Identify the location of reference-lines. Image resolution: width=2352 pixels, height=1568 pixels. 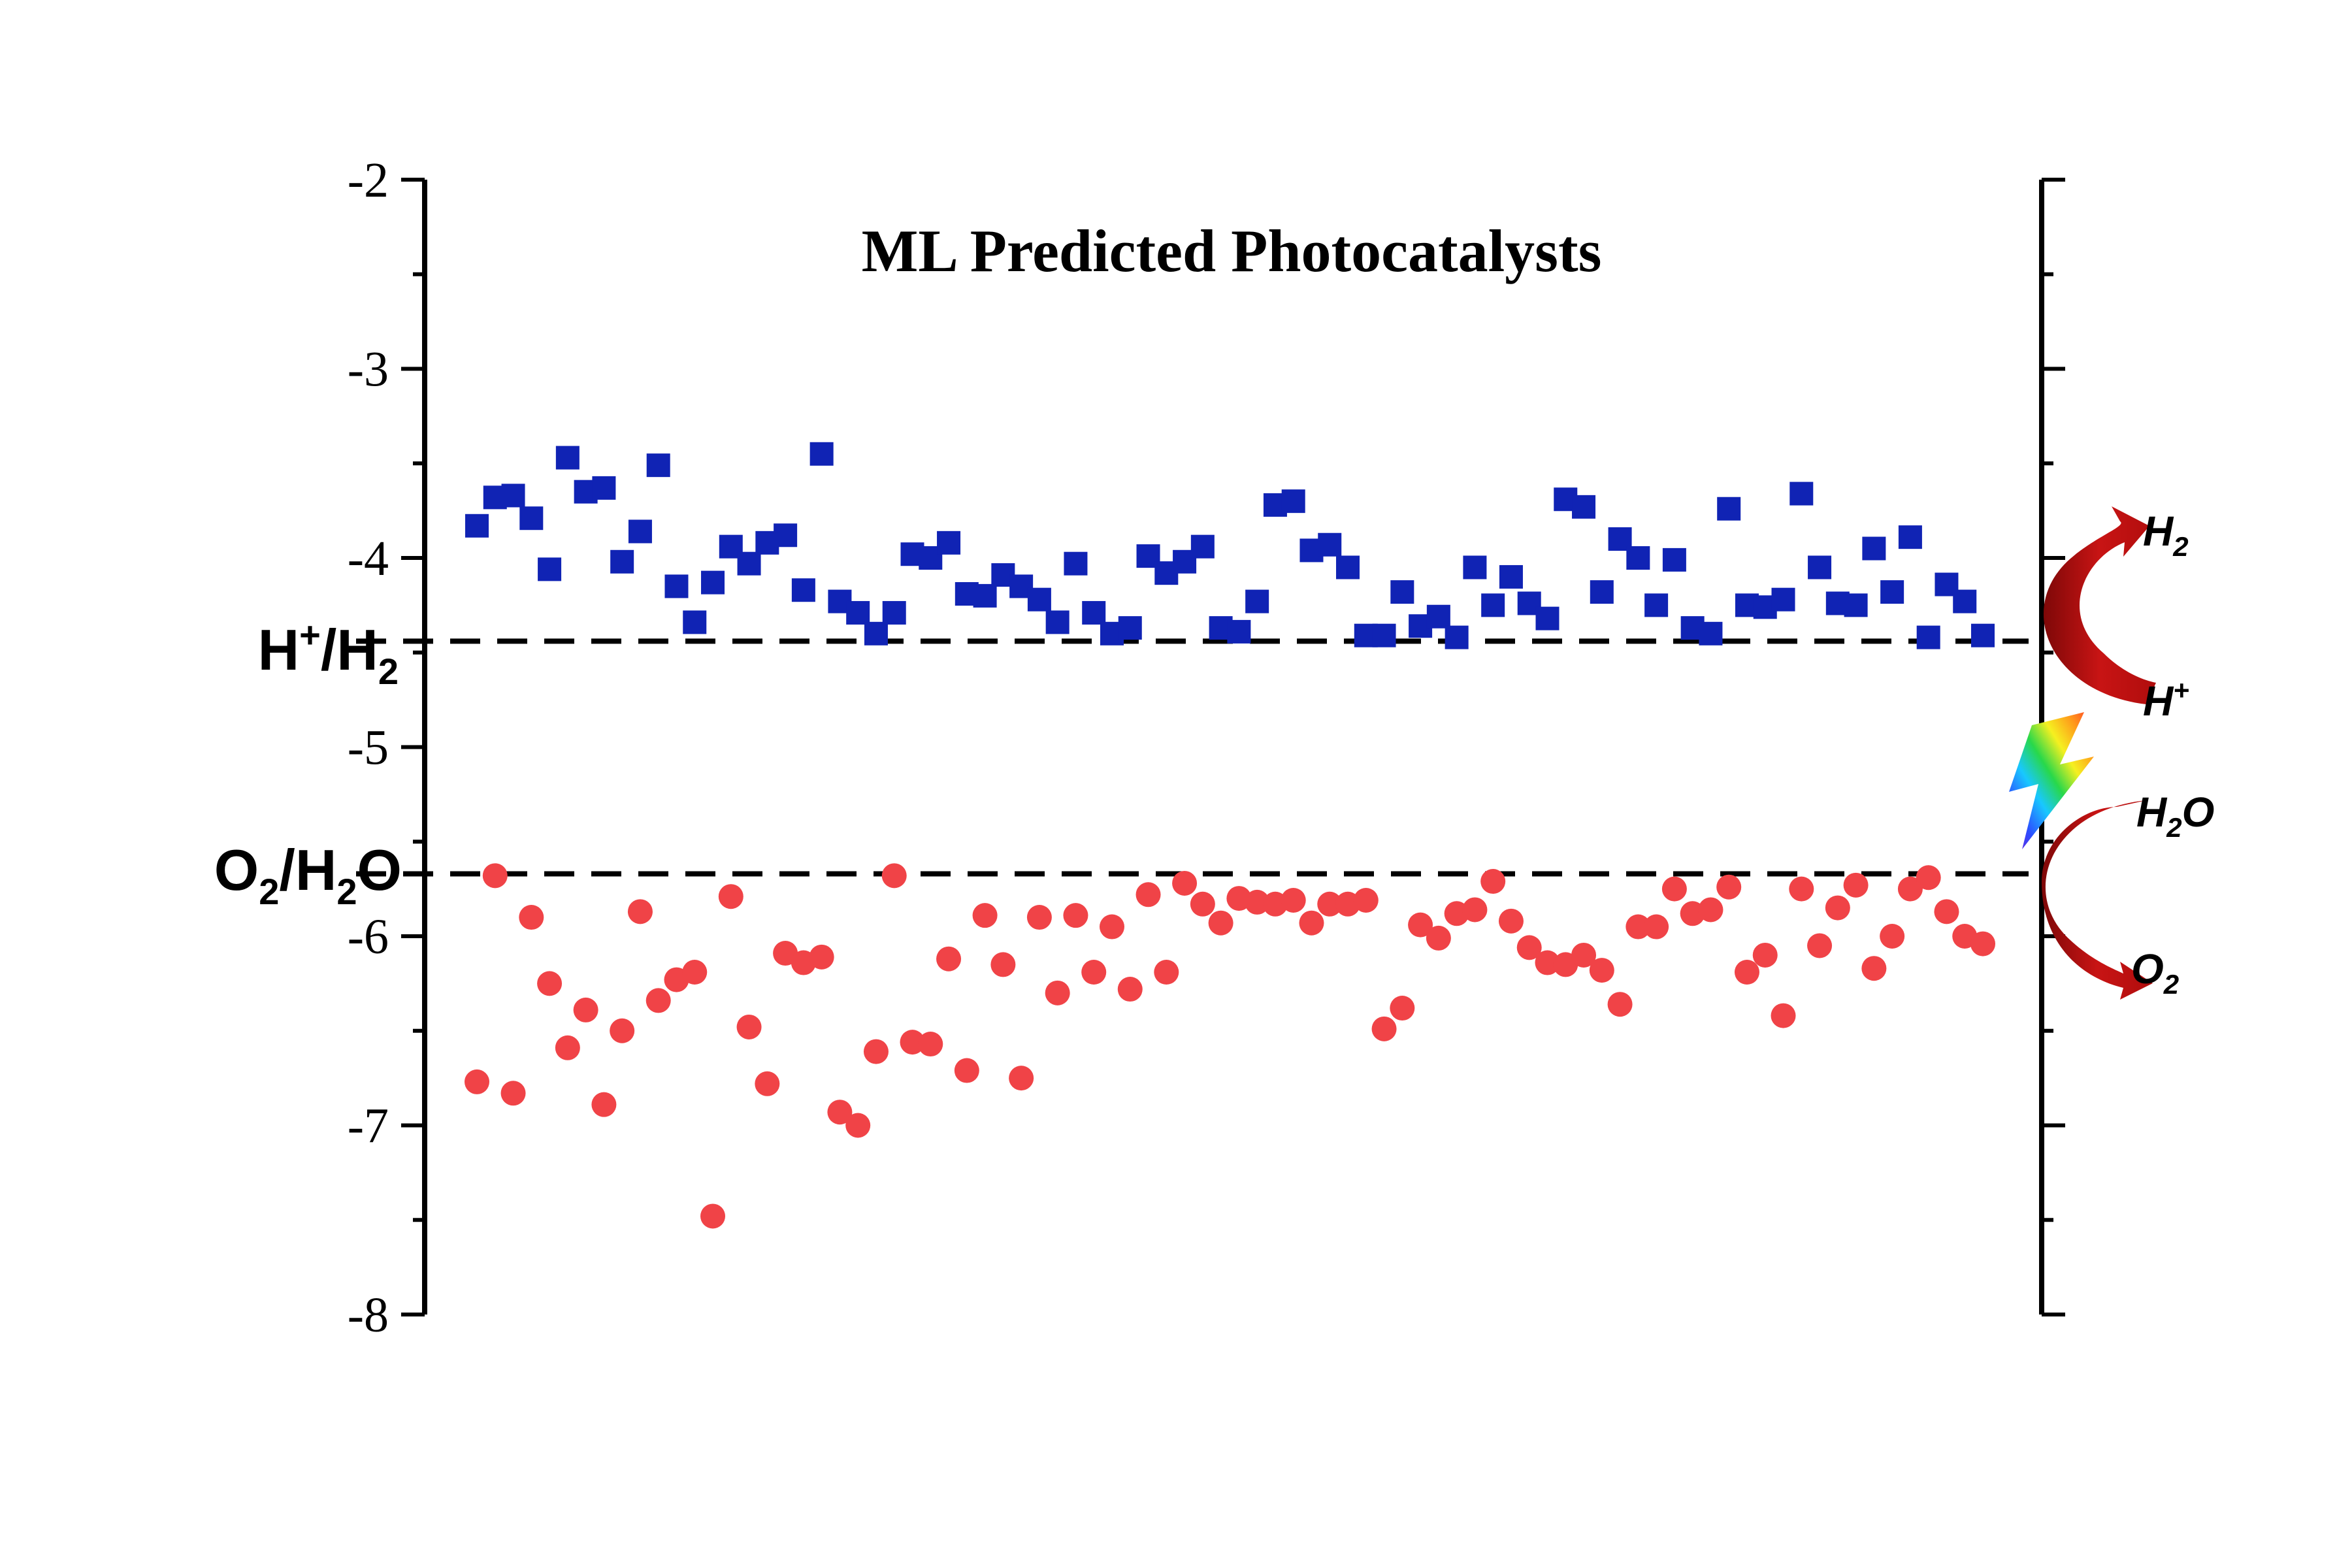
(1192, 757).